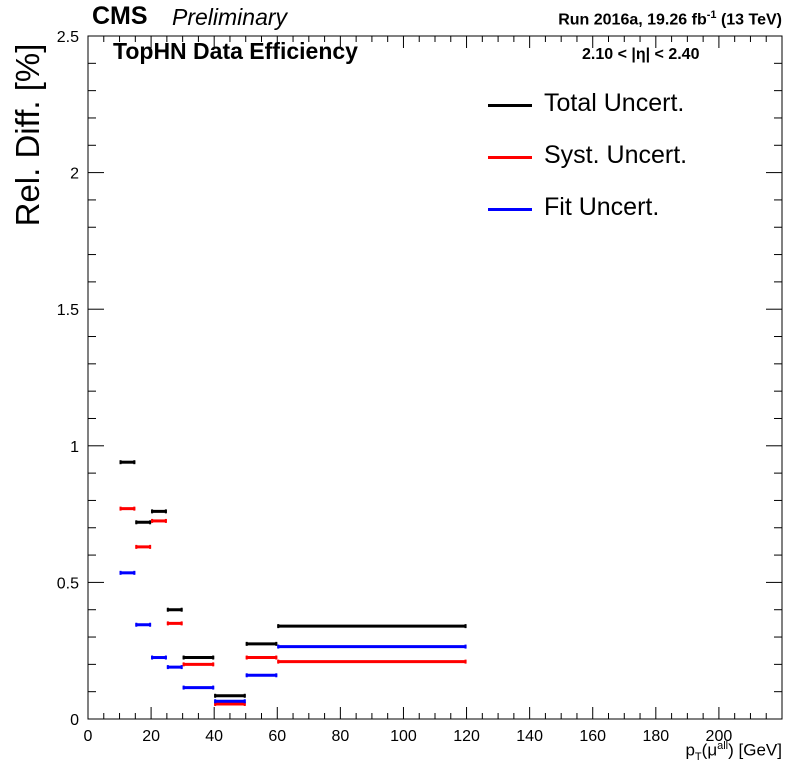  What do you see at coordinates (120, 16) in the screenshot?
I see `experiment-label: CMS` at bounding box center [120, 16].